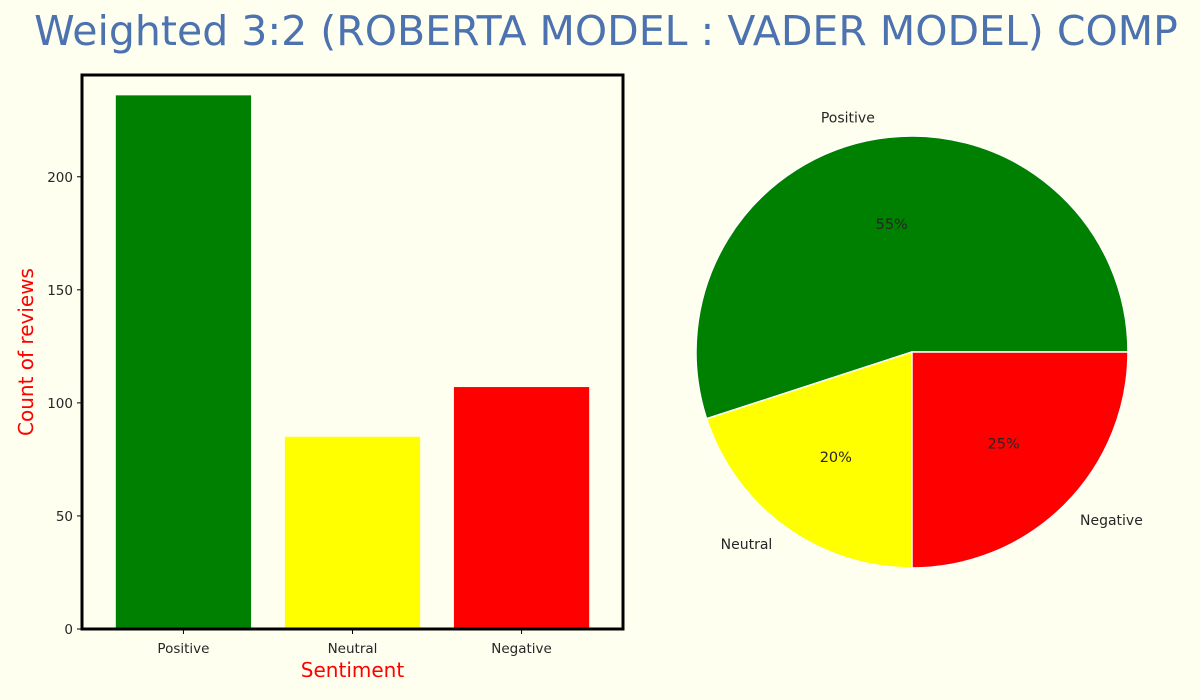  Describe the element at coordinates (60, 291) in the screenshot. I see `y-tick-label: 150` at that location.